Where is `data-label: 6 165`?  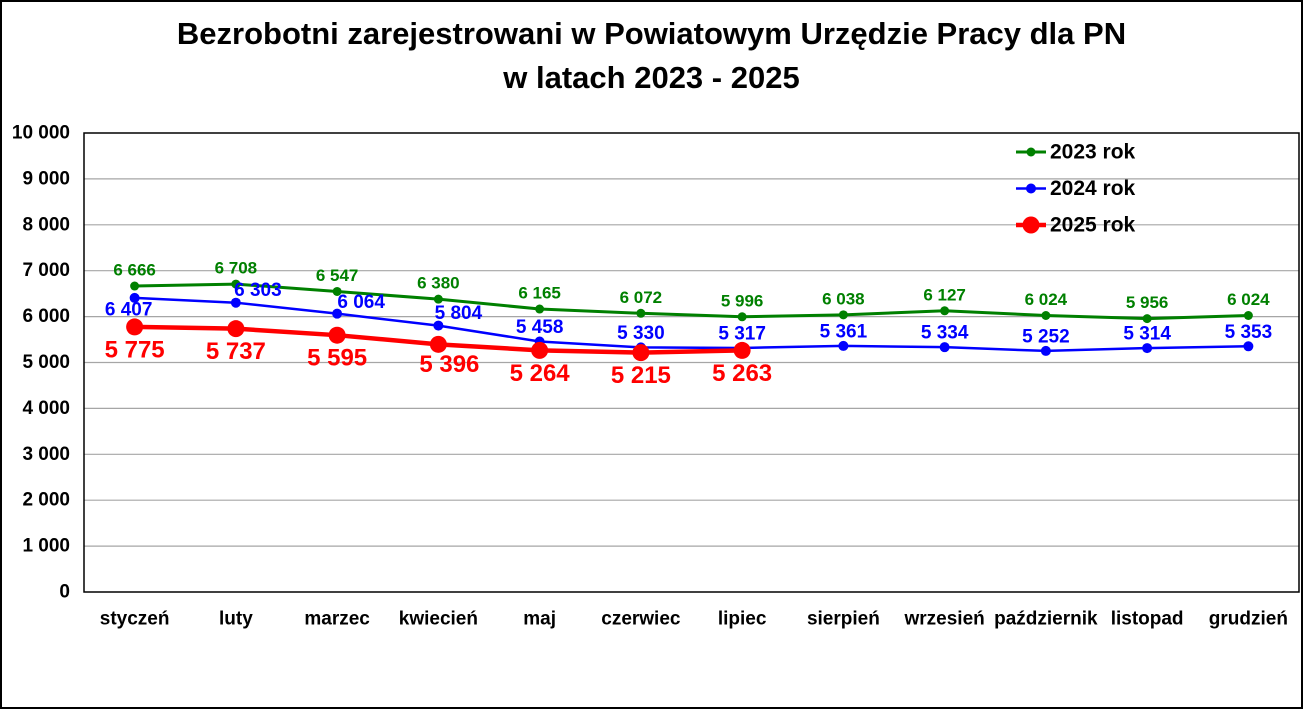
data-label: 6 165 is located at coordinates (539, 293).